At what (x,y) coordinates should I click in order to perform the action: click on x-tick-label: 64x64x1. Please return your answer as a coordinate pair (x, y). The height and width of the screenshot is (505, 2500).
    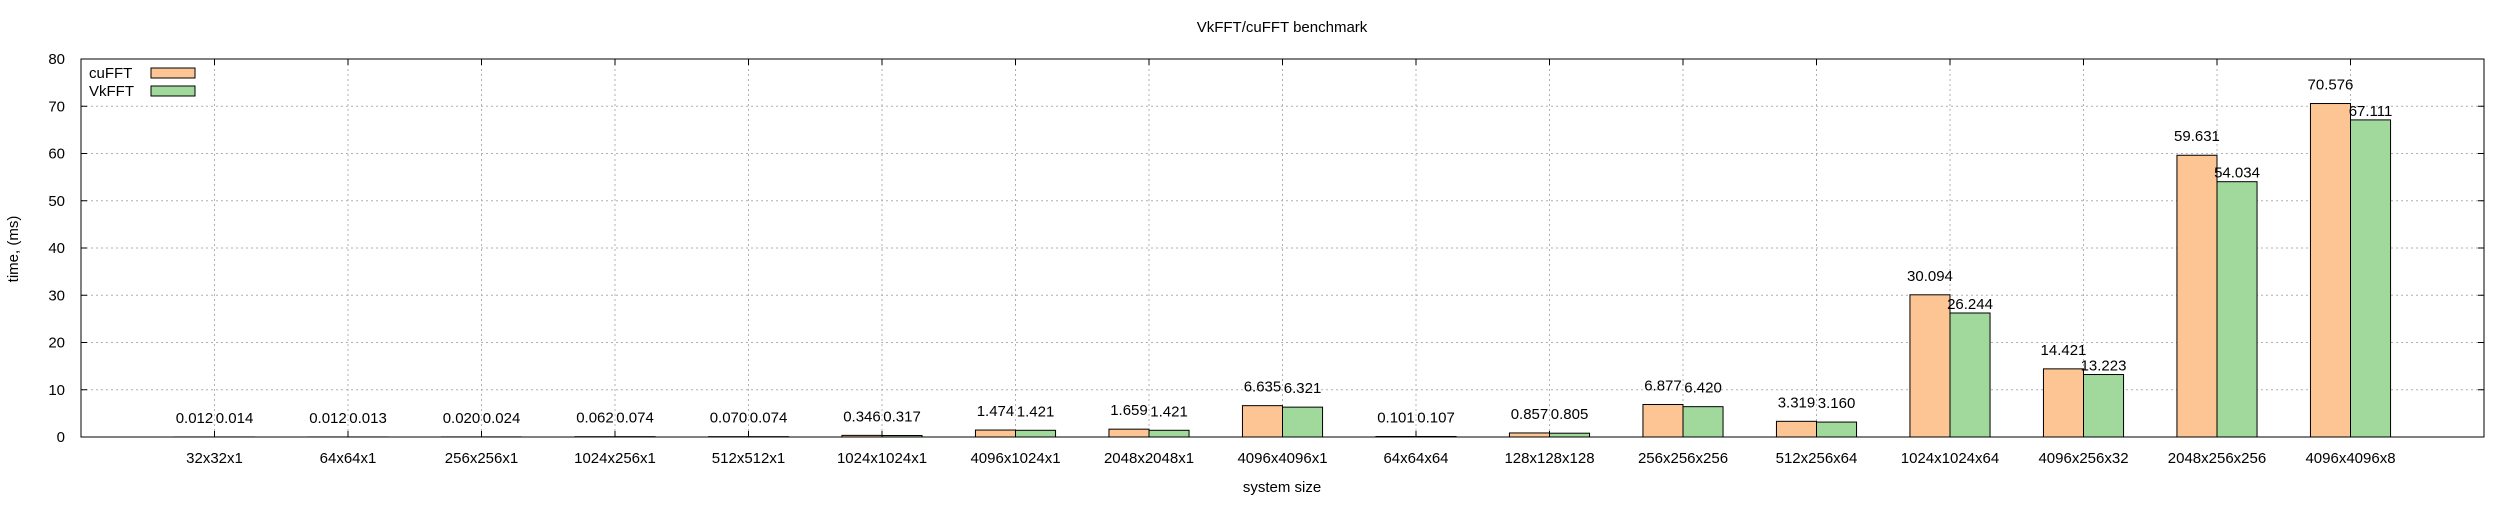
    Looking at the image, I should click on (348, 458).